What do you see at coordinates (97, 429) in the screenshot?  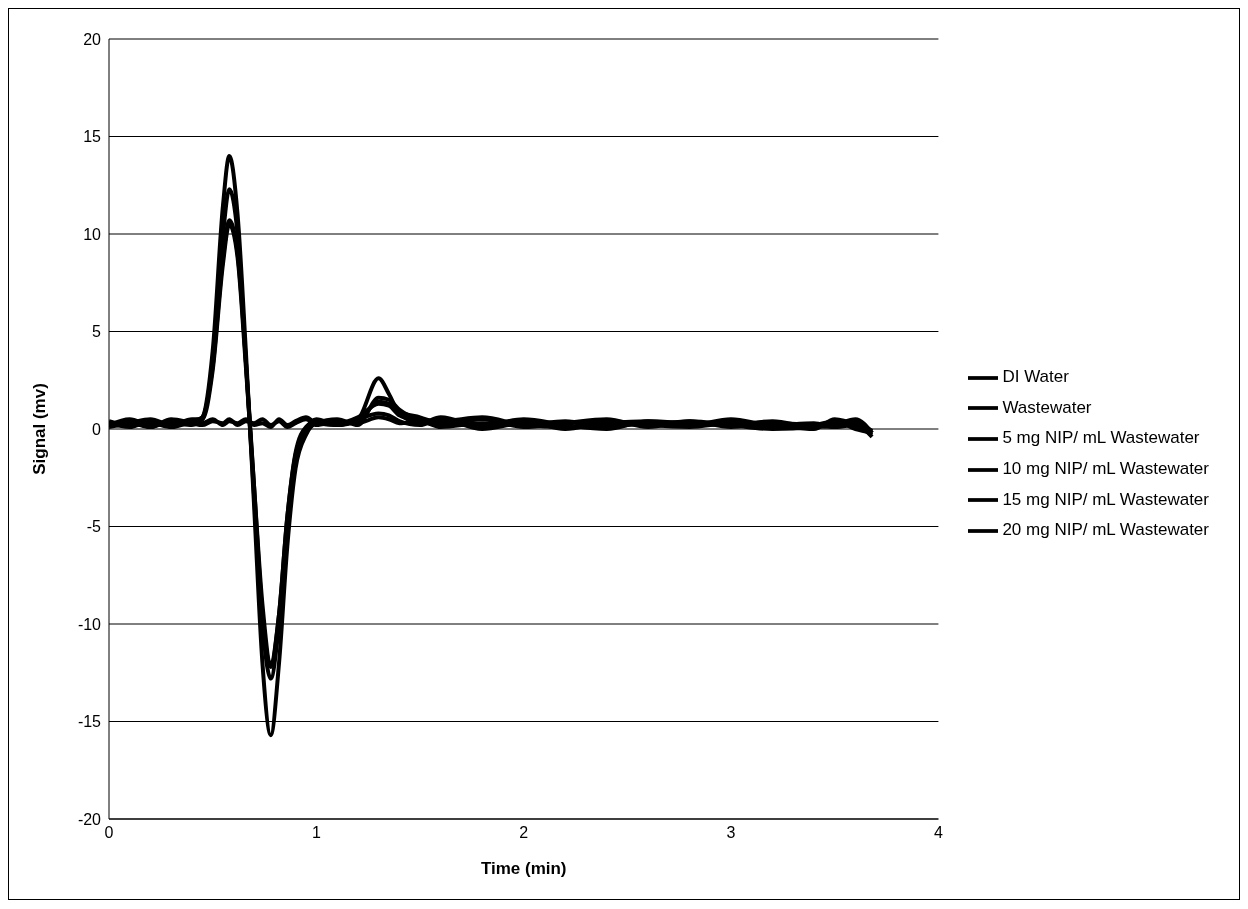 I see `y-tick-label: 0` at bounding box center [97, 429].